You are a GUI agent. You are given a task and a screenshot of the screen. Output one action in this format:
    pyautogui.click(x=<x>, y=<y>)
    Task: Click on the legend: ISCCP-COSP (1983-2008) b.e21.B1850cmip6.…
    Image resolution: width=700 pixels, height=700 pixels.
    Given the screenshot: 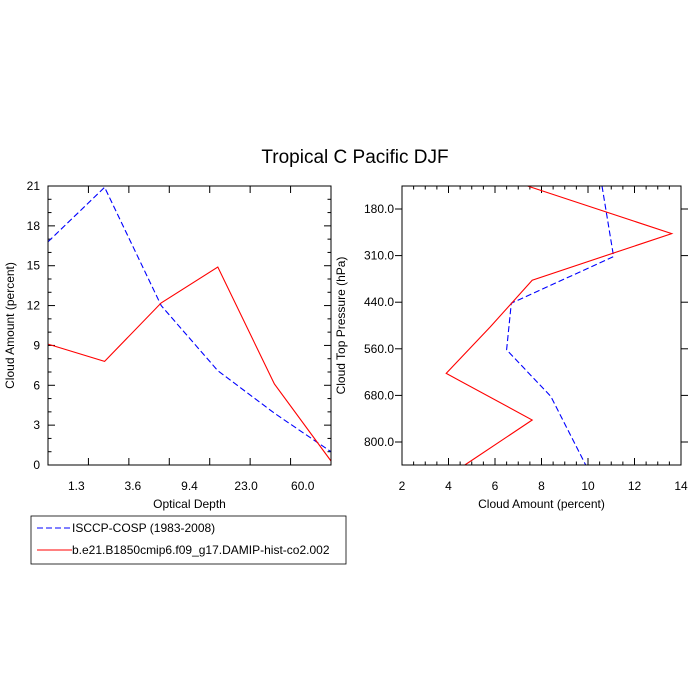 What is the action you would take?
    pyautogui.click(x=188, y=540)
    